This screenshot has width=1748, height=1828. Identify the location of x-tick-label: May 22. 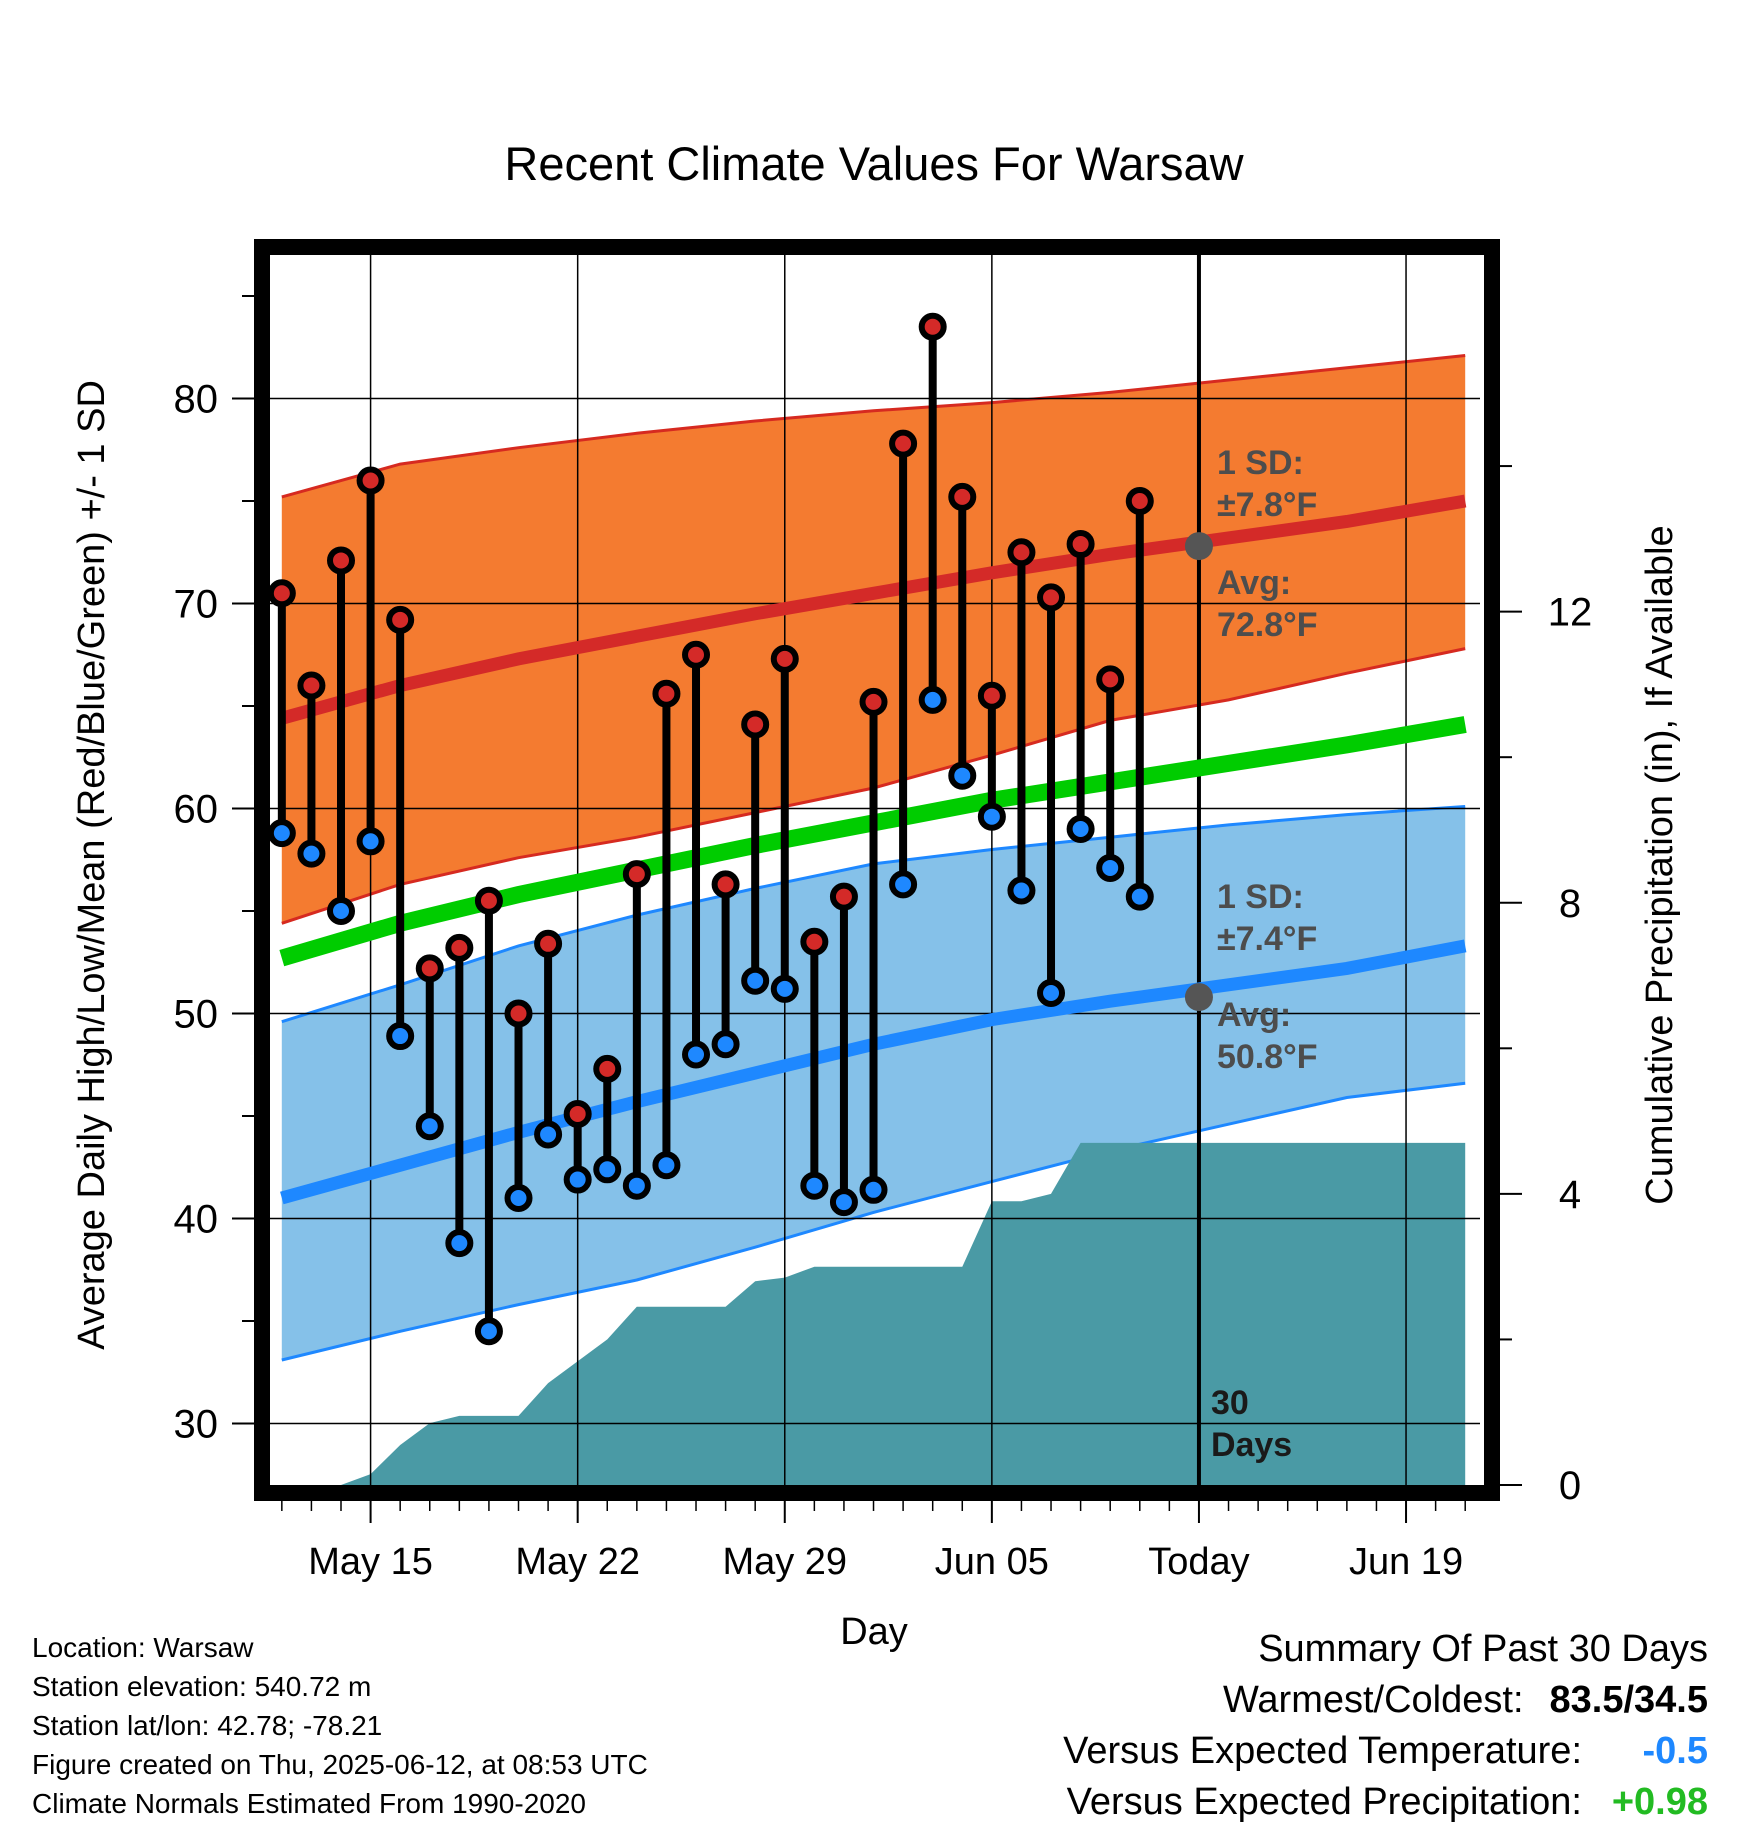
(577, 1562).